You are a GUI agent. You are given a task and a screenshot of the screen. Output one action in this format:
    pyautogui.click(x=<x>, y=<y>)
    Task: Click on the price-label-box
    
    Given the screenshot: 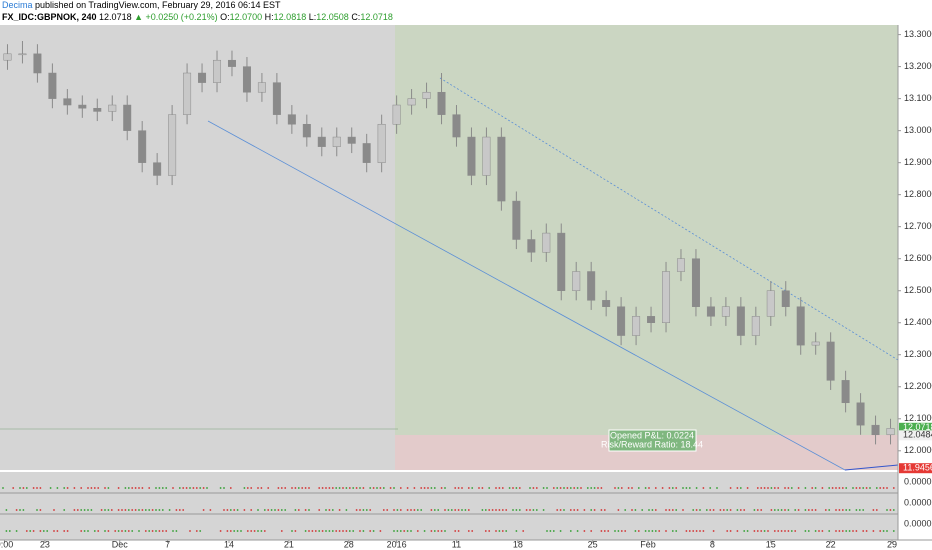 What is the action you would take?
    pyautogui.click(x=915, y=468)
    